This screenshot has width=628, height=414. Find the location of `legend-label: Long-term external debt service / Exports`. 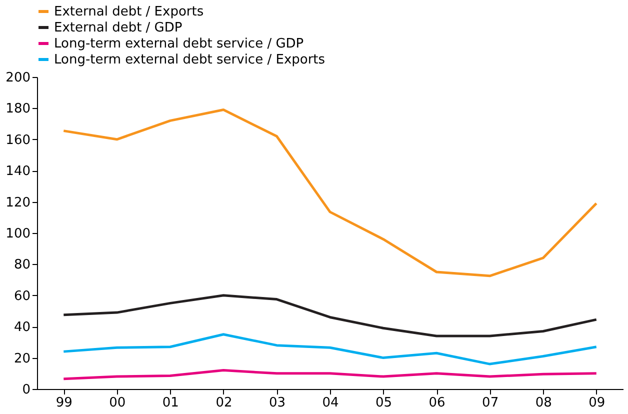

legend-label: Long-term external debt service / Exports is located at coordinates (190, 60).